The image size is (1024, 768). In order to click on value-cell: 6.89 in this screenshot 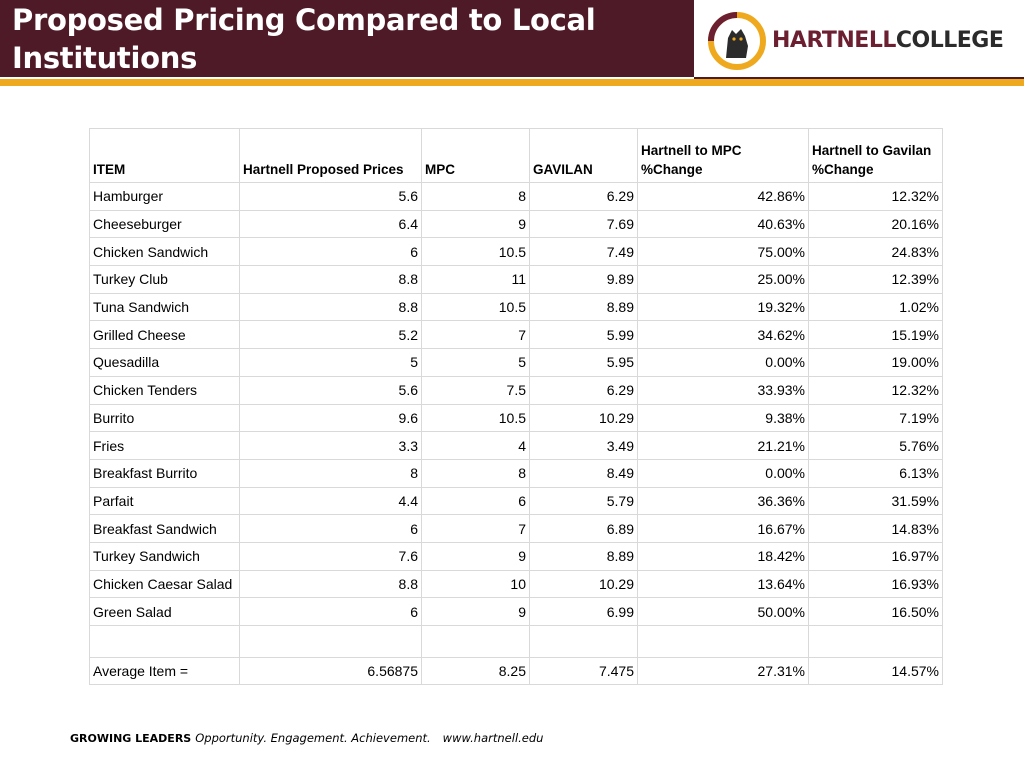, I will do `click(583, 528)`.